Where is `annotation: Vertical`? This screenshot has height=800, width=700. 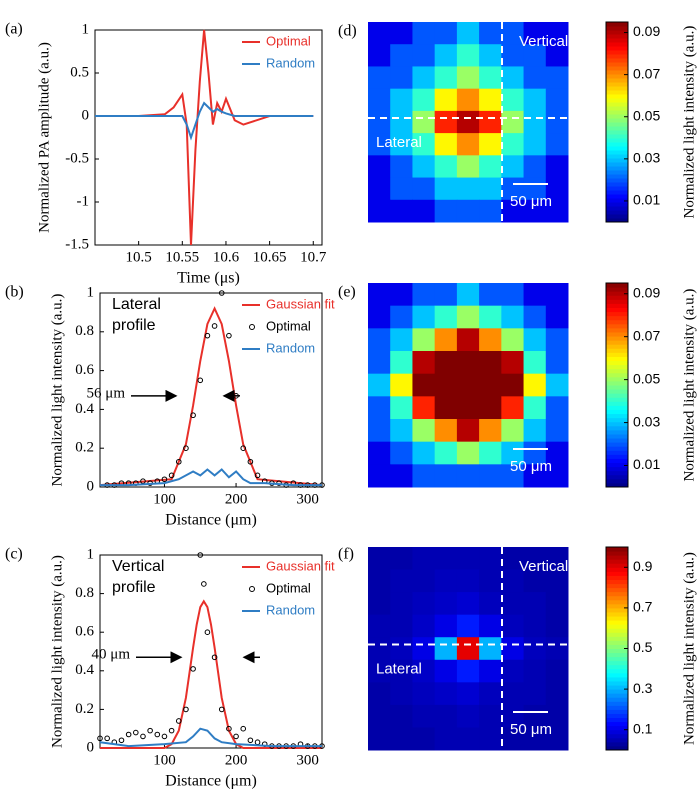
annotation: Vertical is located at coordinates (138, 566).